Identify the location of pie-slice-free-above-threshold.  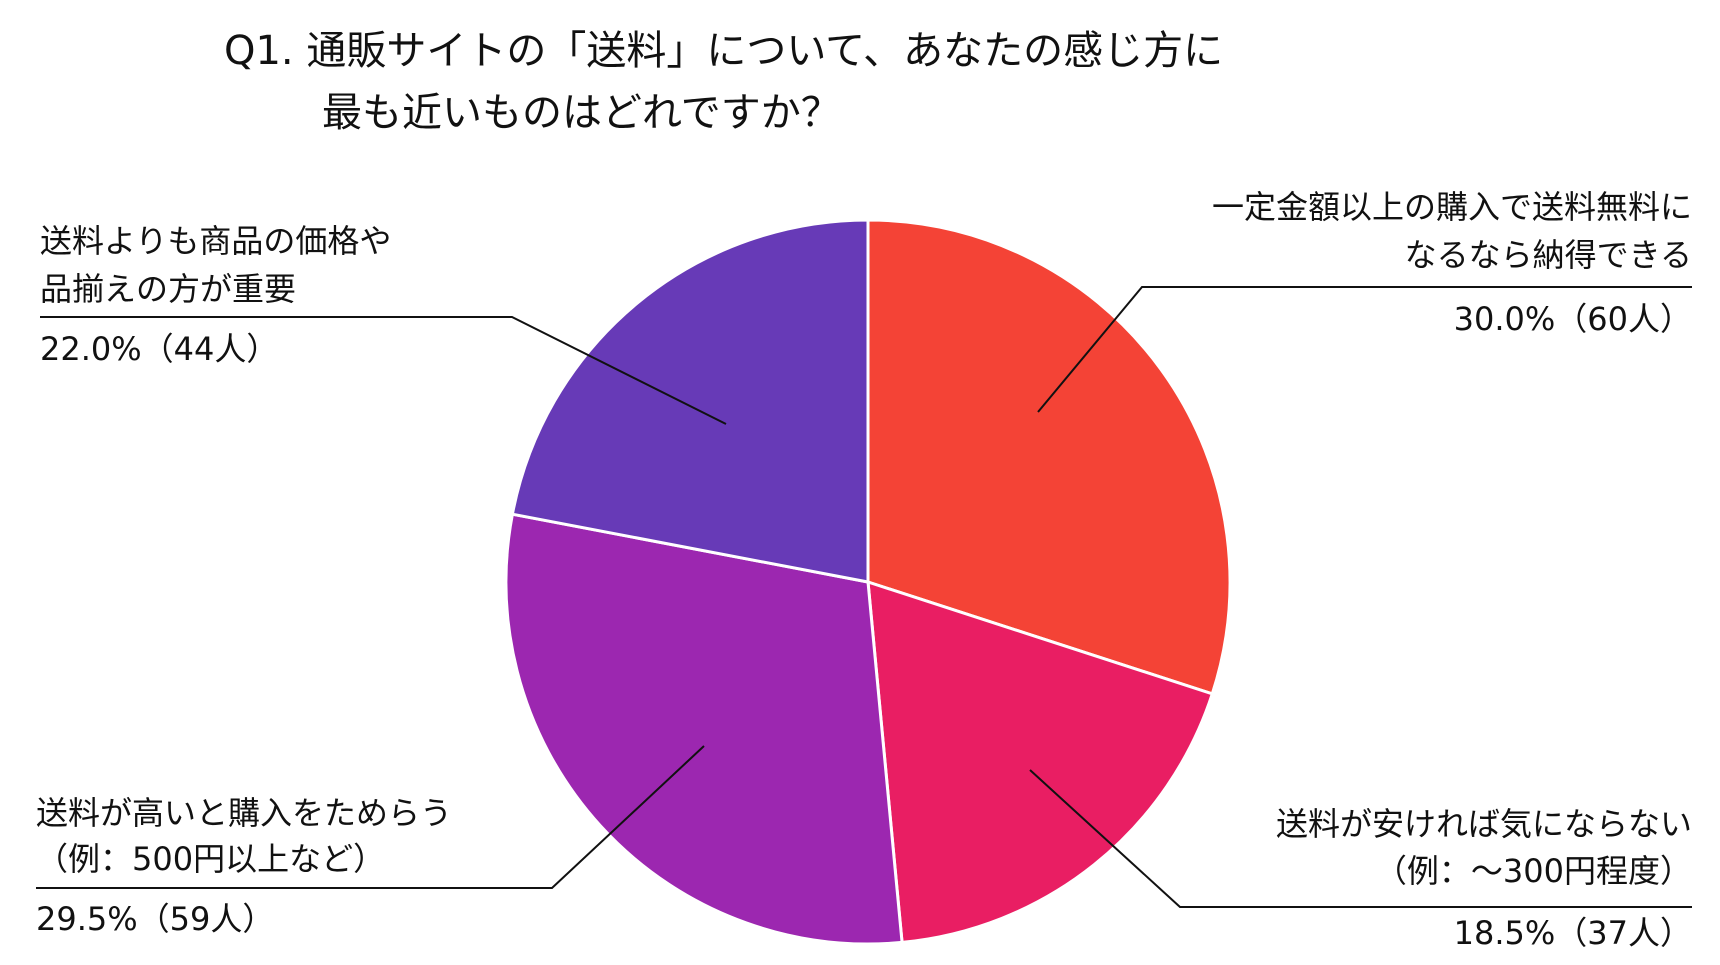
(1049, 457).